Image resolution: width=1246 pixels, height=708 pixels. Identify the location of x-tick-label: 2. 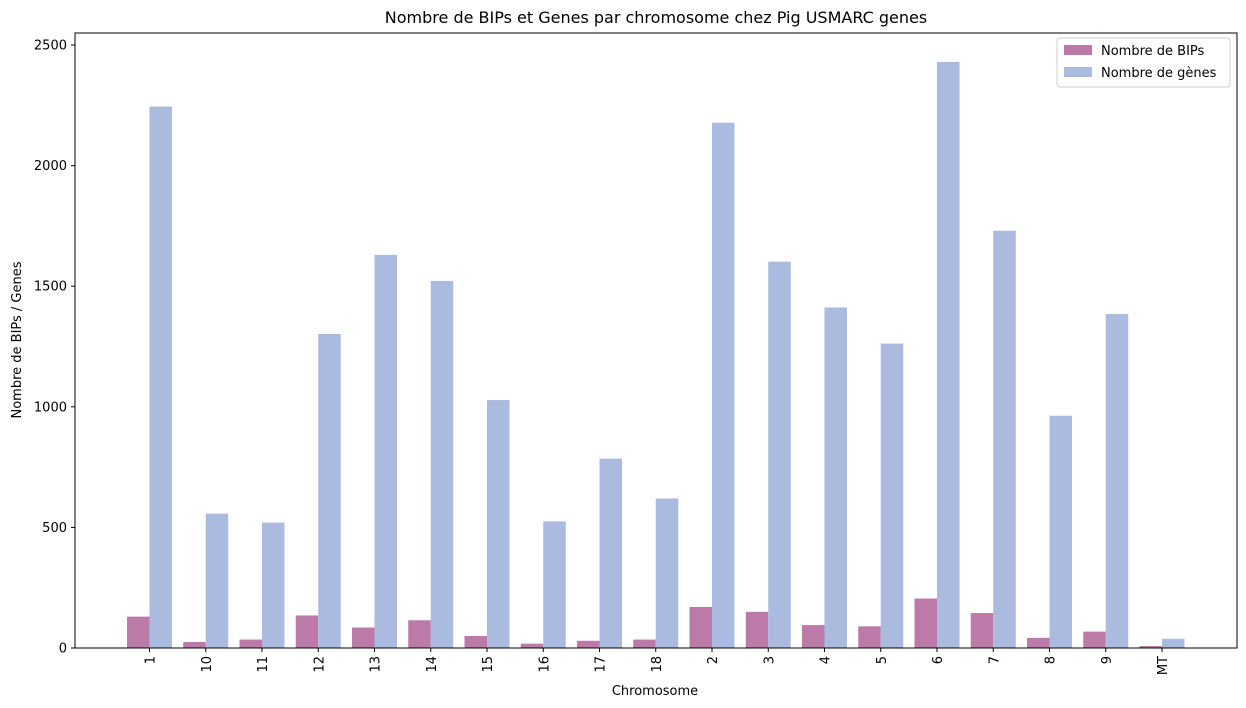
(713, 660).